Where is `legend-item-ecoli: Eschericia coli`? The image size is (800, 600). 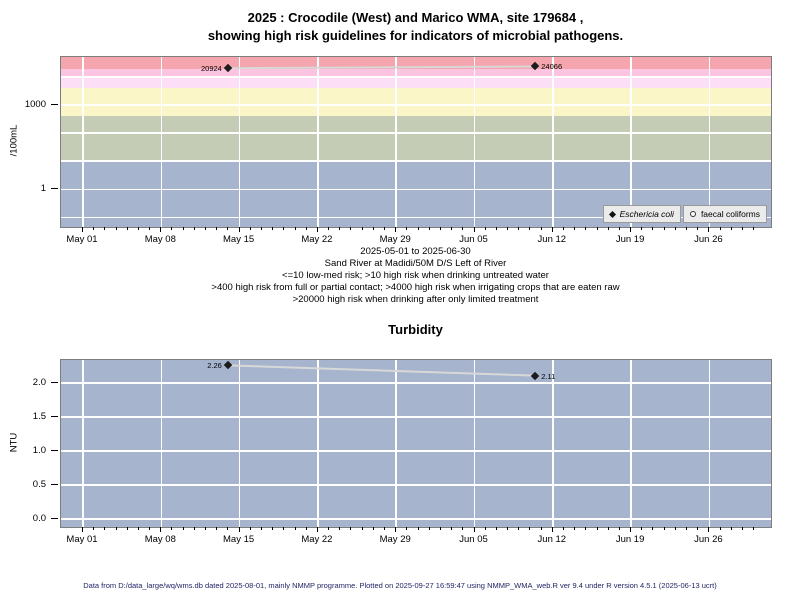 legend-item-ecoli: Eschericia coli is located at coordinates (641, 214).